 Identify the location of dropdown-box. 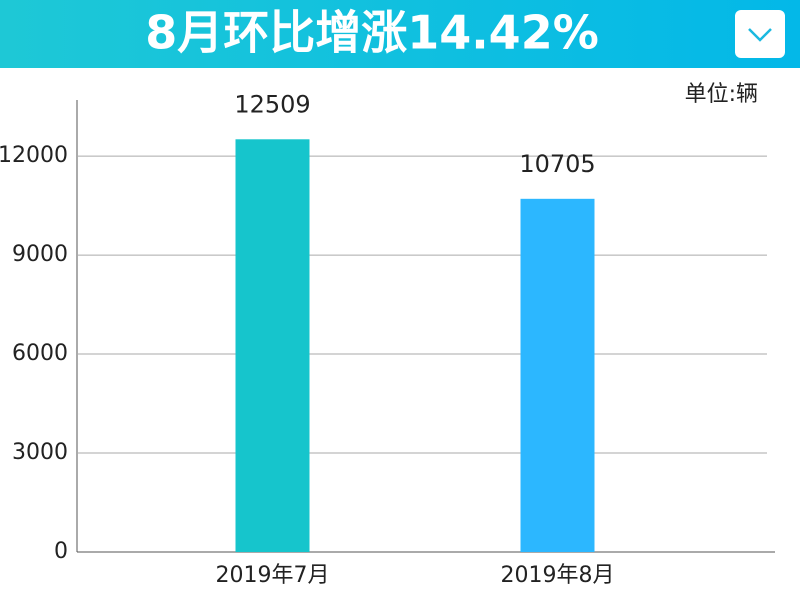
(760, 34).